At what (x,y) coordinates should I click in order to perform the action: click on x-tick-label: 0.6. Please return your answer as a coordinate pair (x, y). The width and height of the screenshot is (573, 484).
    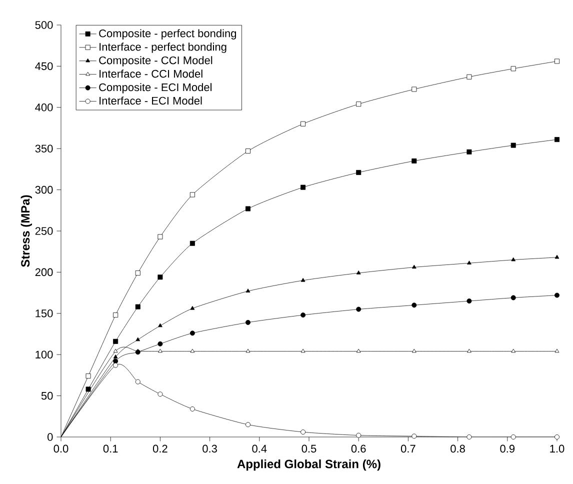
    Looking at the image, I should click on (358, 448).